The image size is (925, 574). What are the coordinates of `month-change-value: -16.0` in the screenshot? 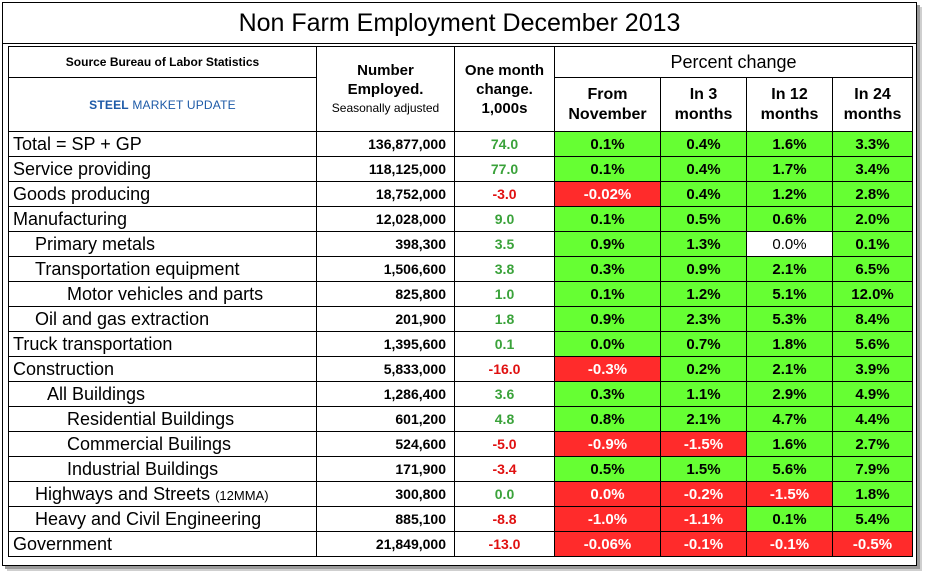 It's located at (504, 369).